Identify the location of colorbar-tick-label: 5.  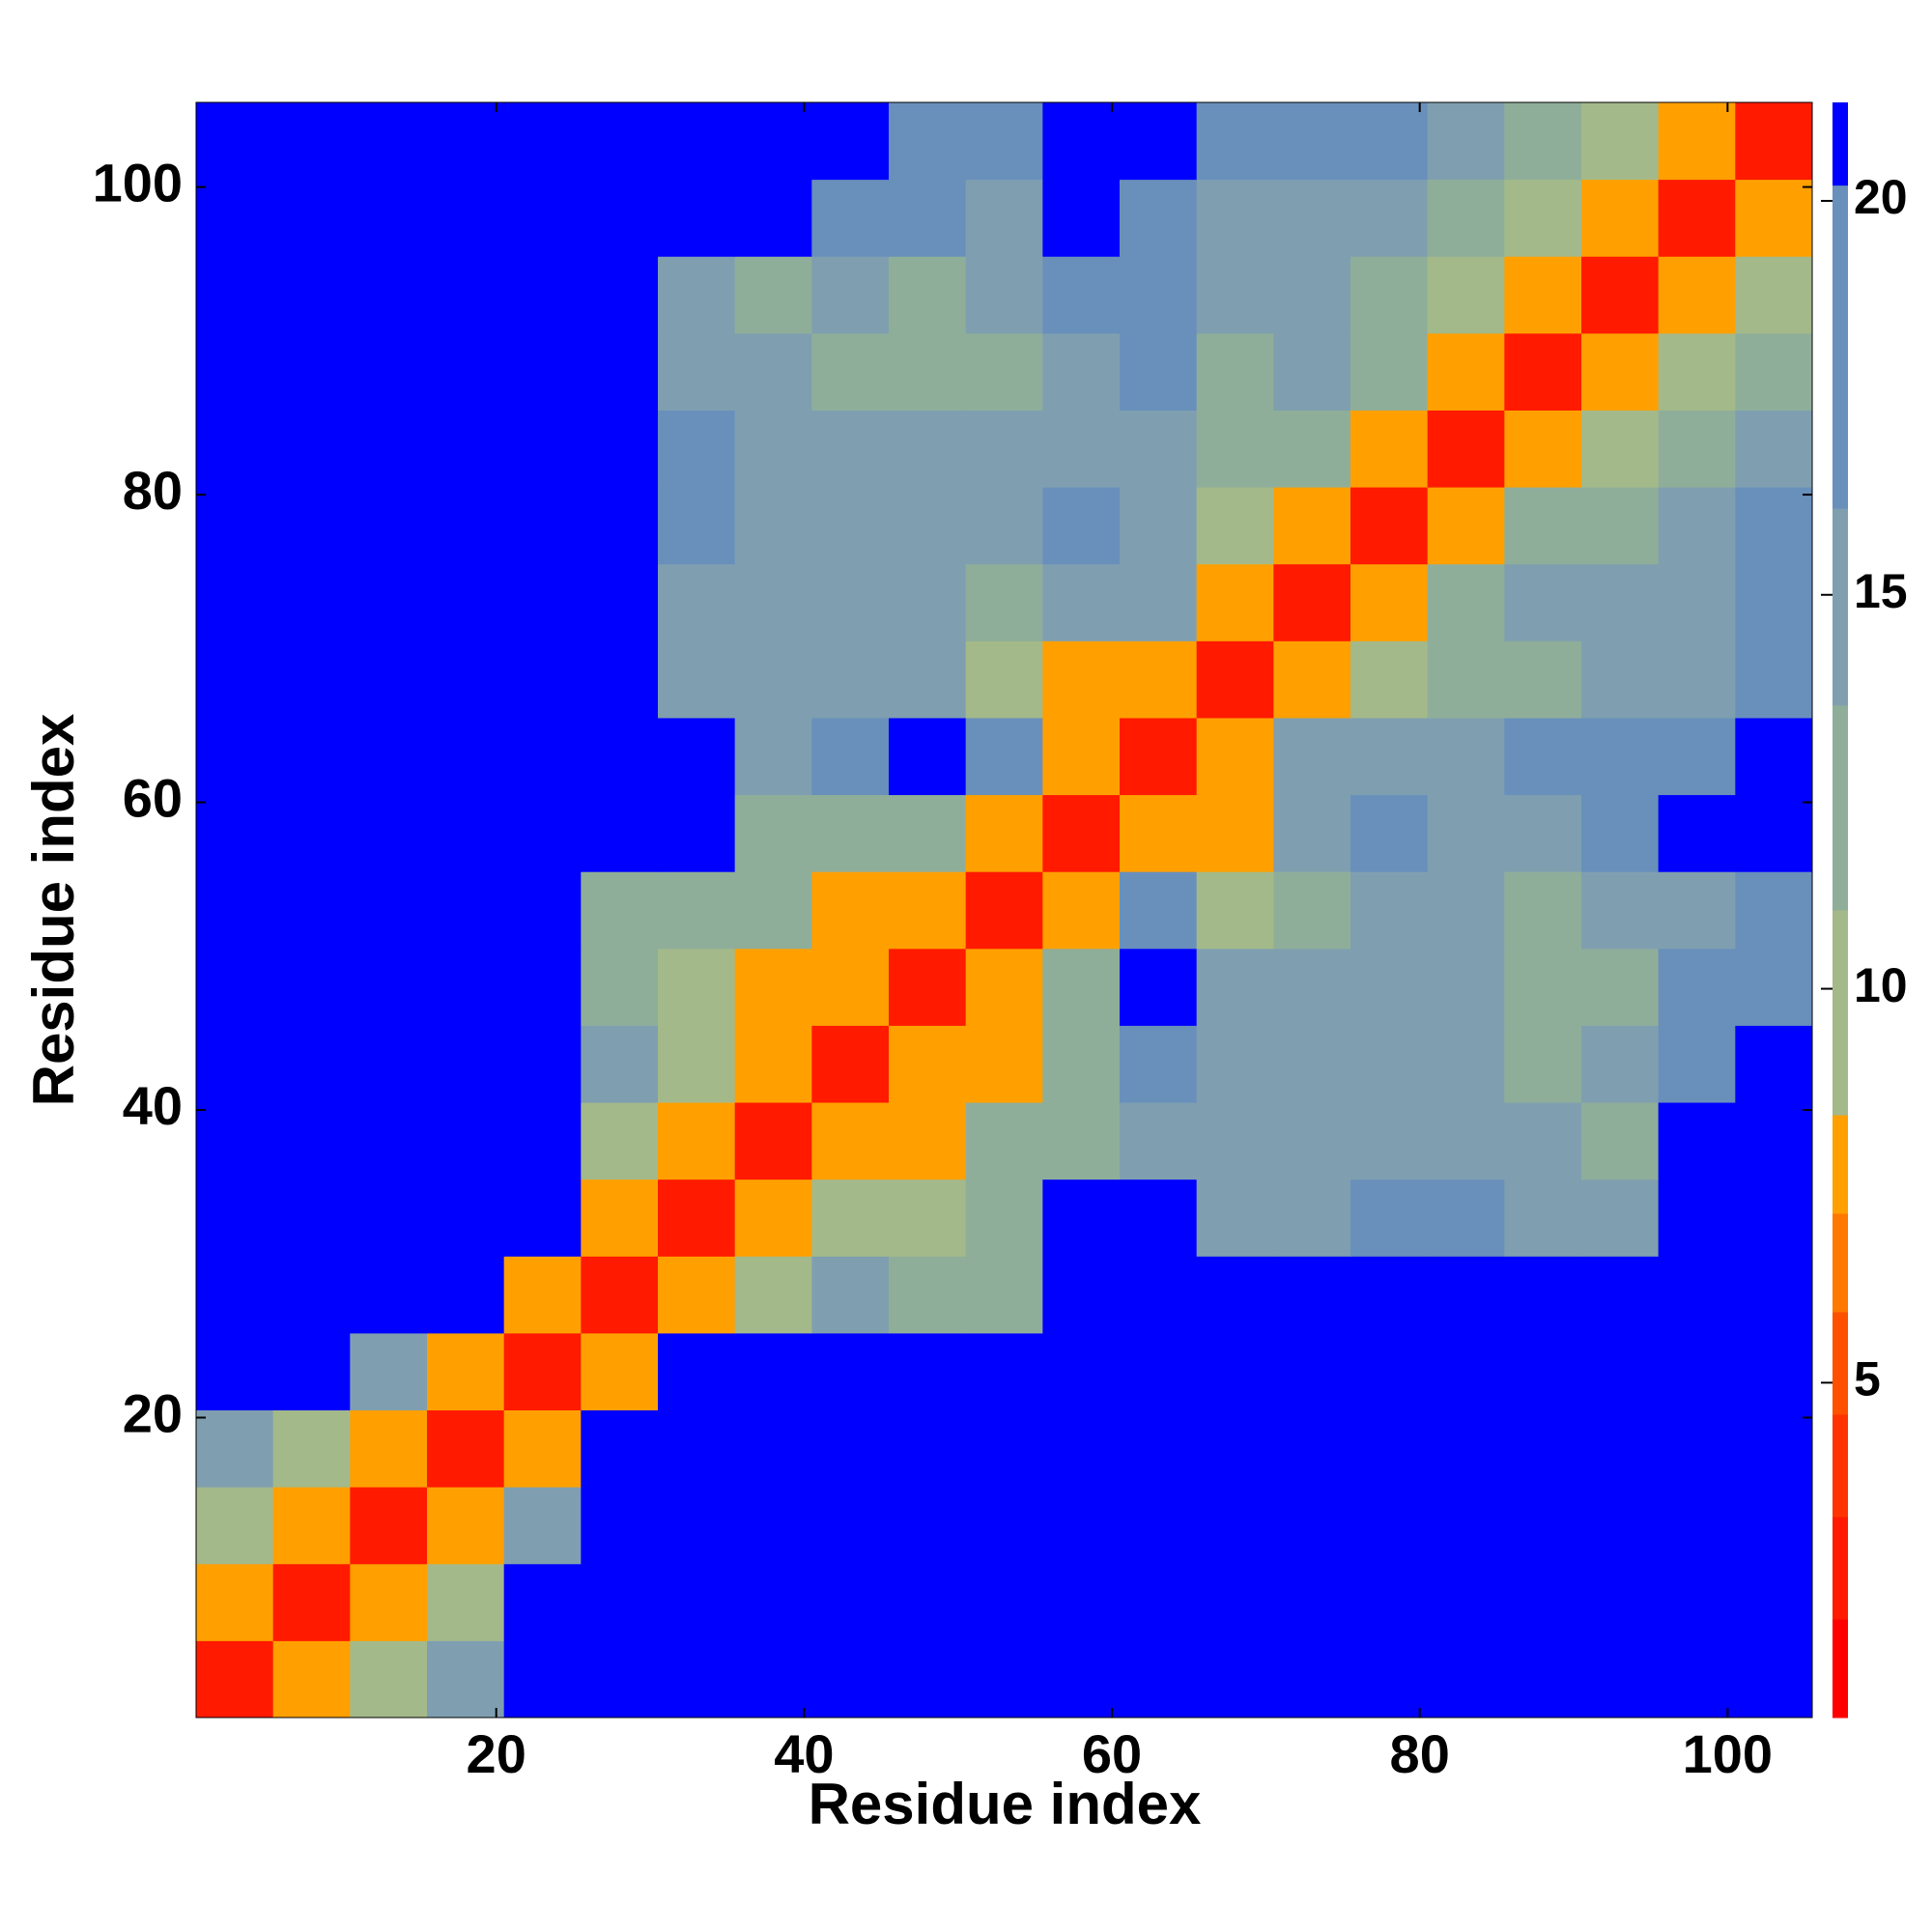
(1867, 1379).